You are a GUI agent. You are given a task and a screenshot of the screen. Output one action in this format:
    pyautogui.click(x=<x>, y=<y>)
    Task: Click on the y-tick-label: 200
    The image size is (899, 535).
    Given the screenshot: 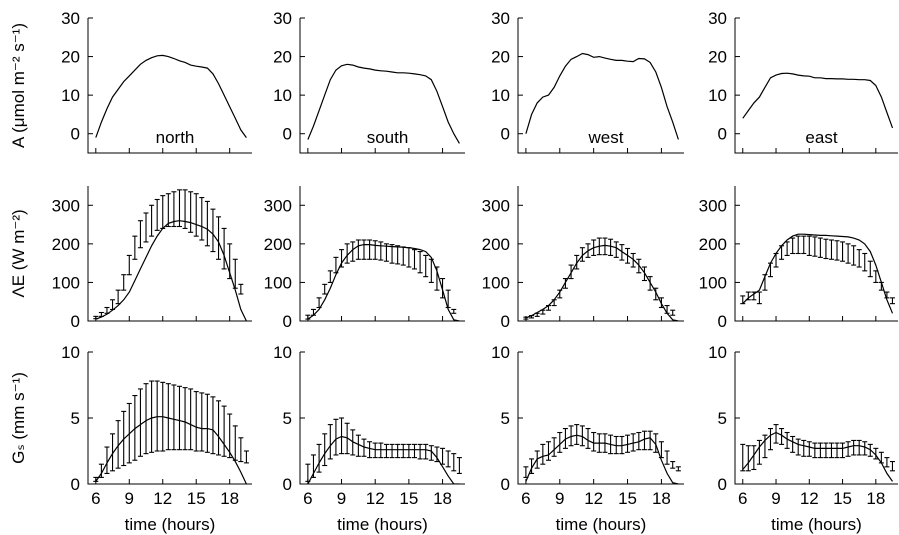 What is the action you would take?
    pyautogui.click(x=496, y=244)
    